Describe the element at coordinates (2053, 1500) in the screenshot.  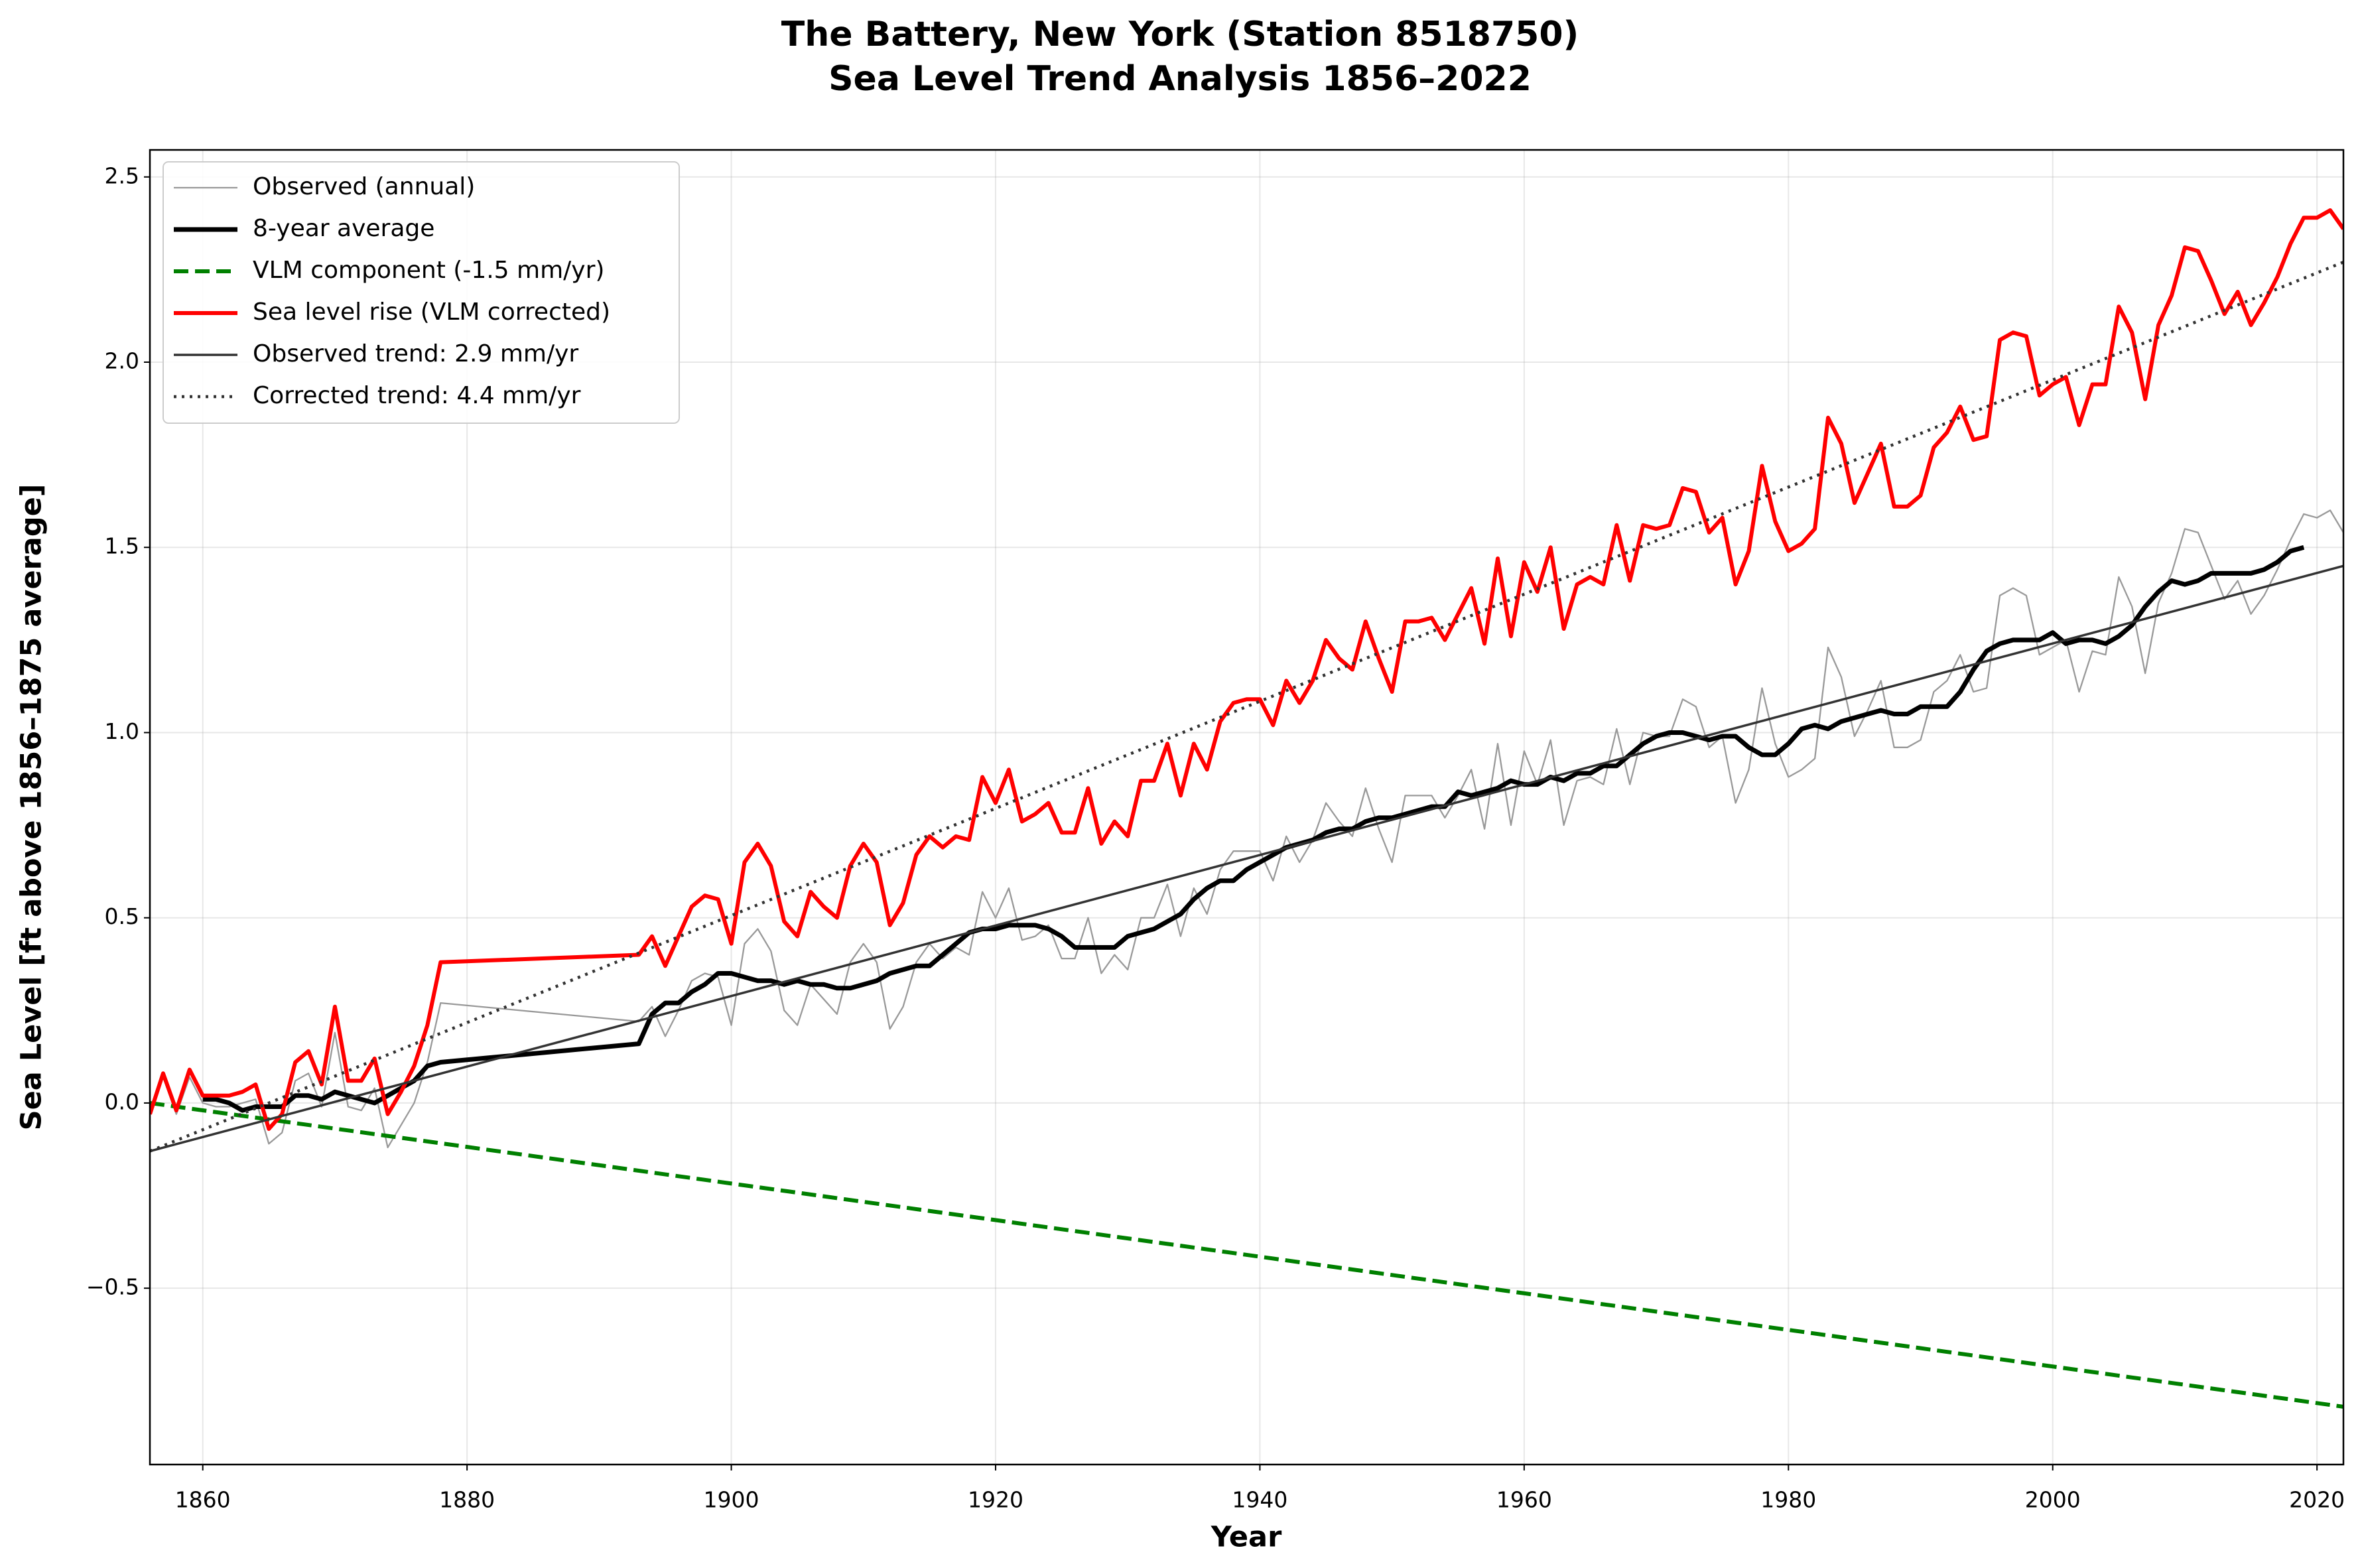
I see `x-tick-label: 2000` at that location.